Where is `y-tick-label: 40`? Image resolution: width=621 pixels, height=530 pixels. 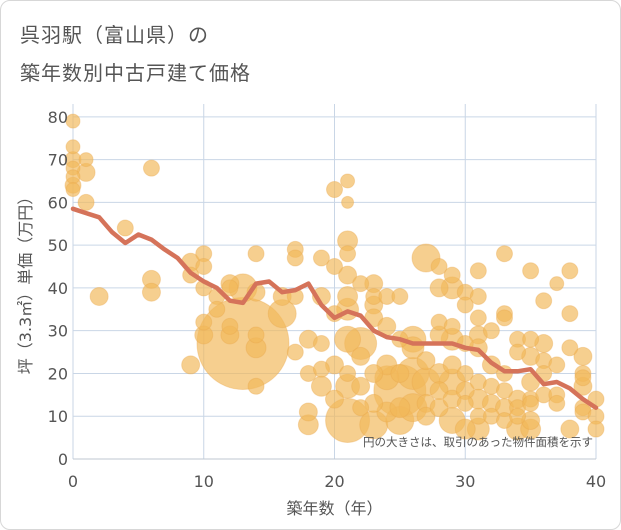
y-tick-label: 40 is located at coordinates (58, 288).